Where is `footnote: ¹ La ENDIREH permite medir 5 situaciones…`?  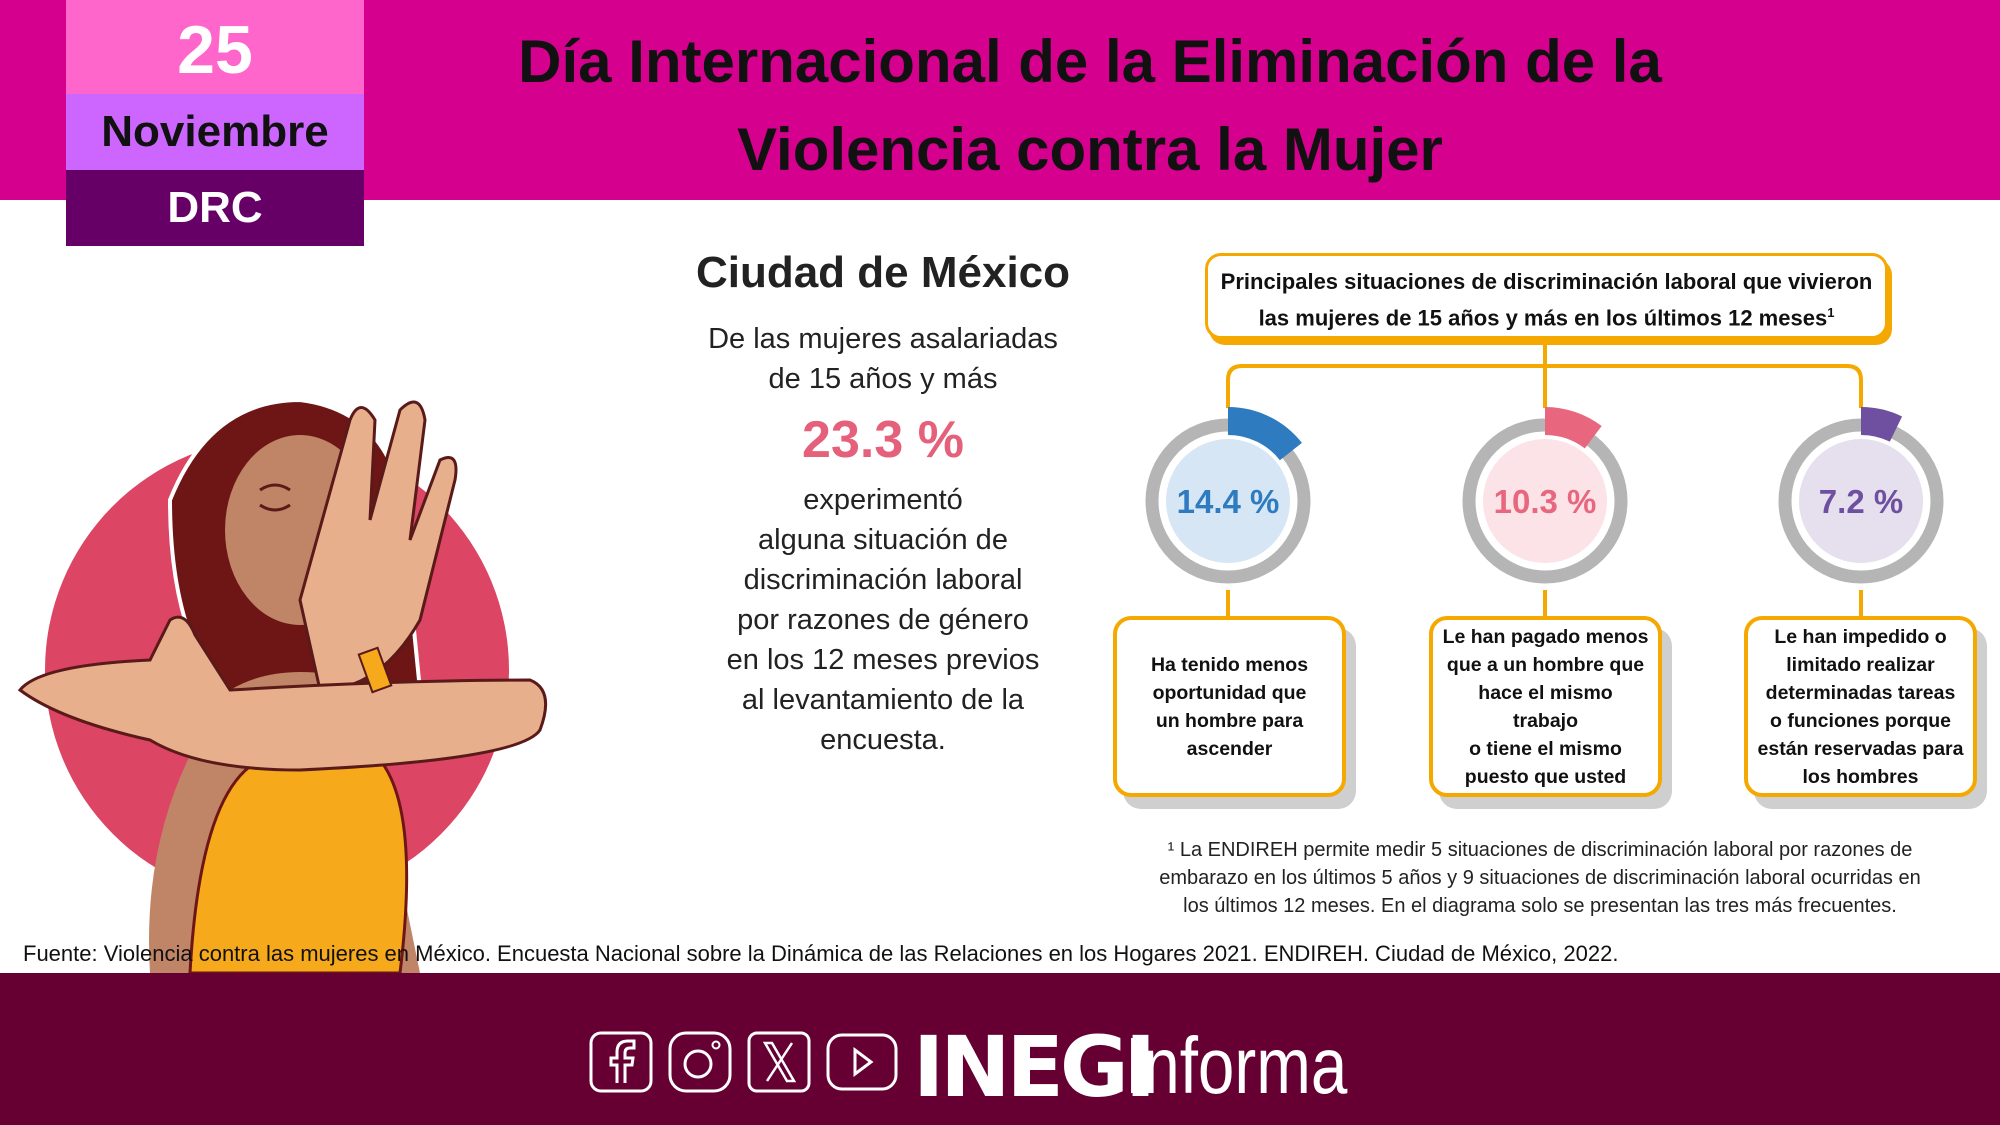 footnote: ¹ La ENDIREH permite medir 5 situaciones… is located at coordinates (1540, 878).